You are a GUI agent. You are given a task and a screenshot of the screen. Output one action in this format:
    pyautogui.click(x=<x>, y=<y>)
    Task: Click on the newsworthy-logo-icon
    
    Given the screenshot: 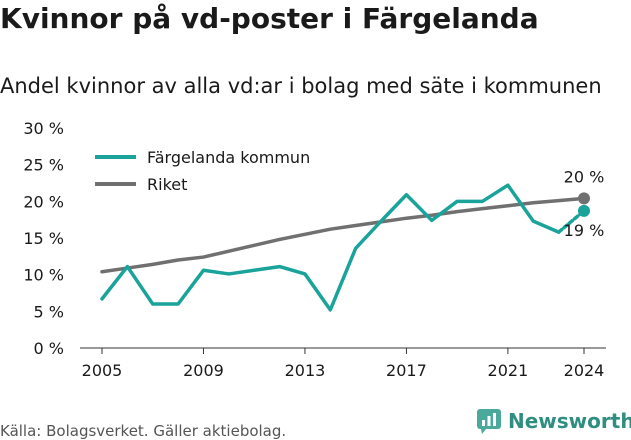 What is the action you would take?
    pyautogui.click(x=489, y=421)
    